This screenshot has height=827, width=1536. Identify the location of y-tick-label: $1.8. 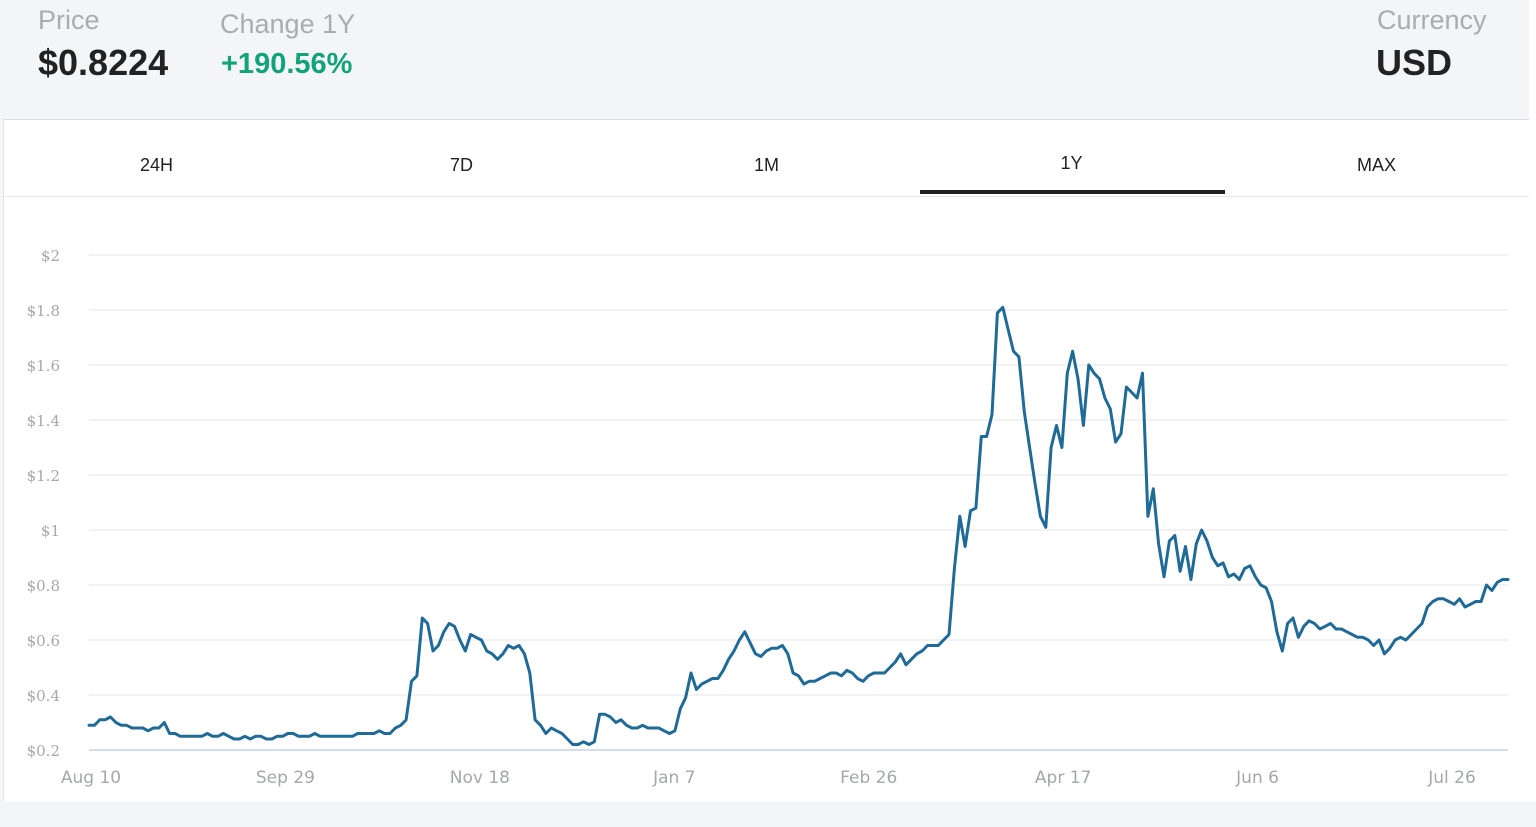
(43, 311).